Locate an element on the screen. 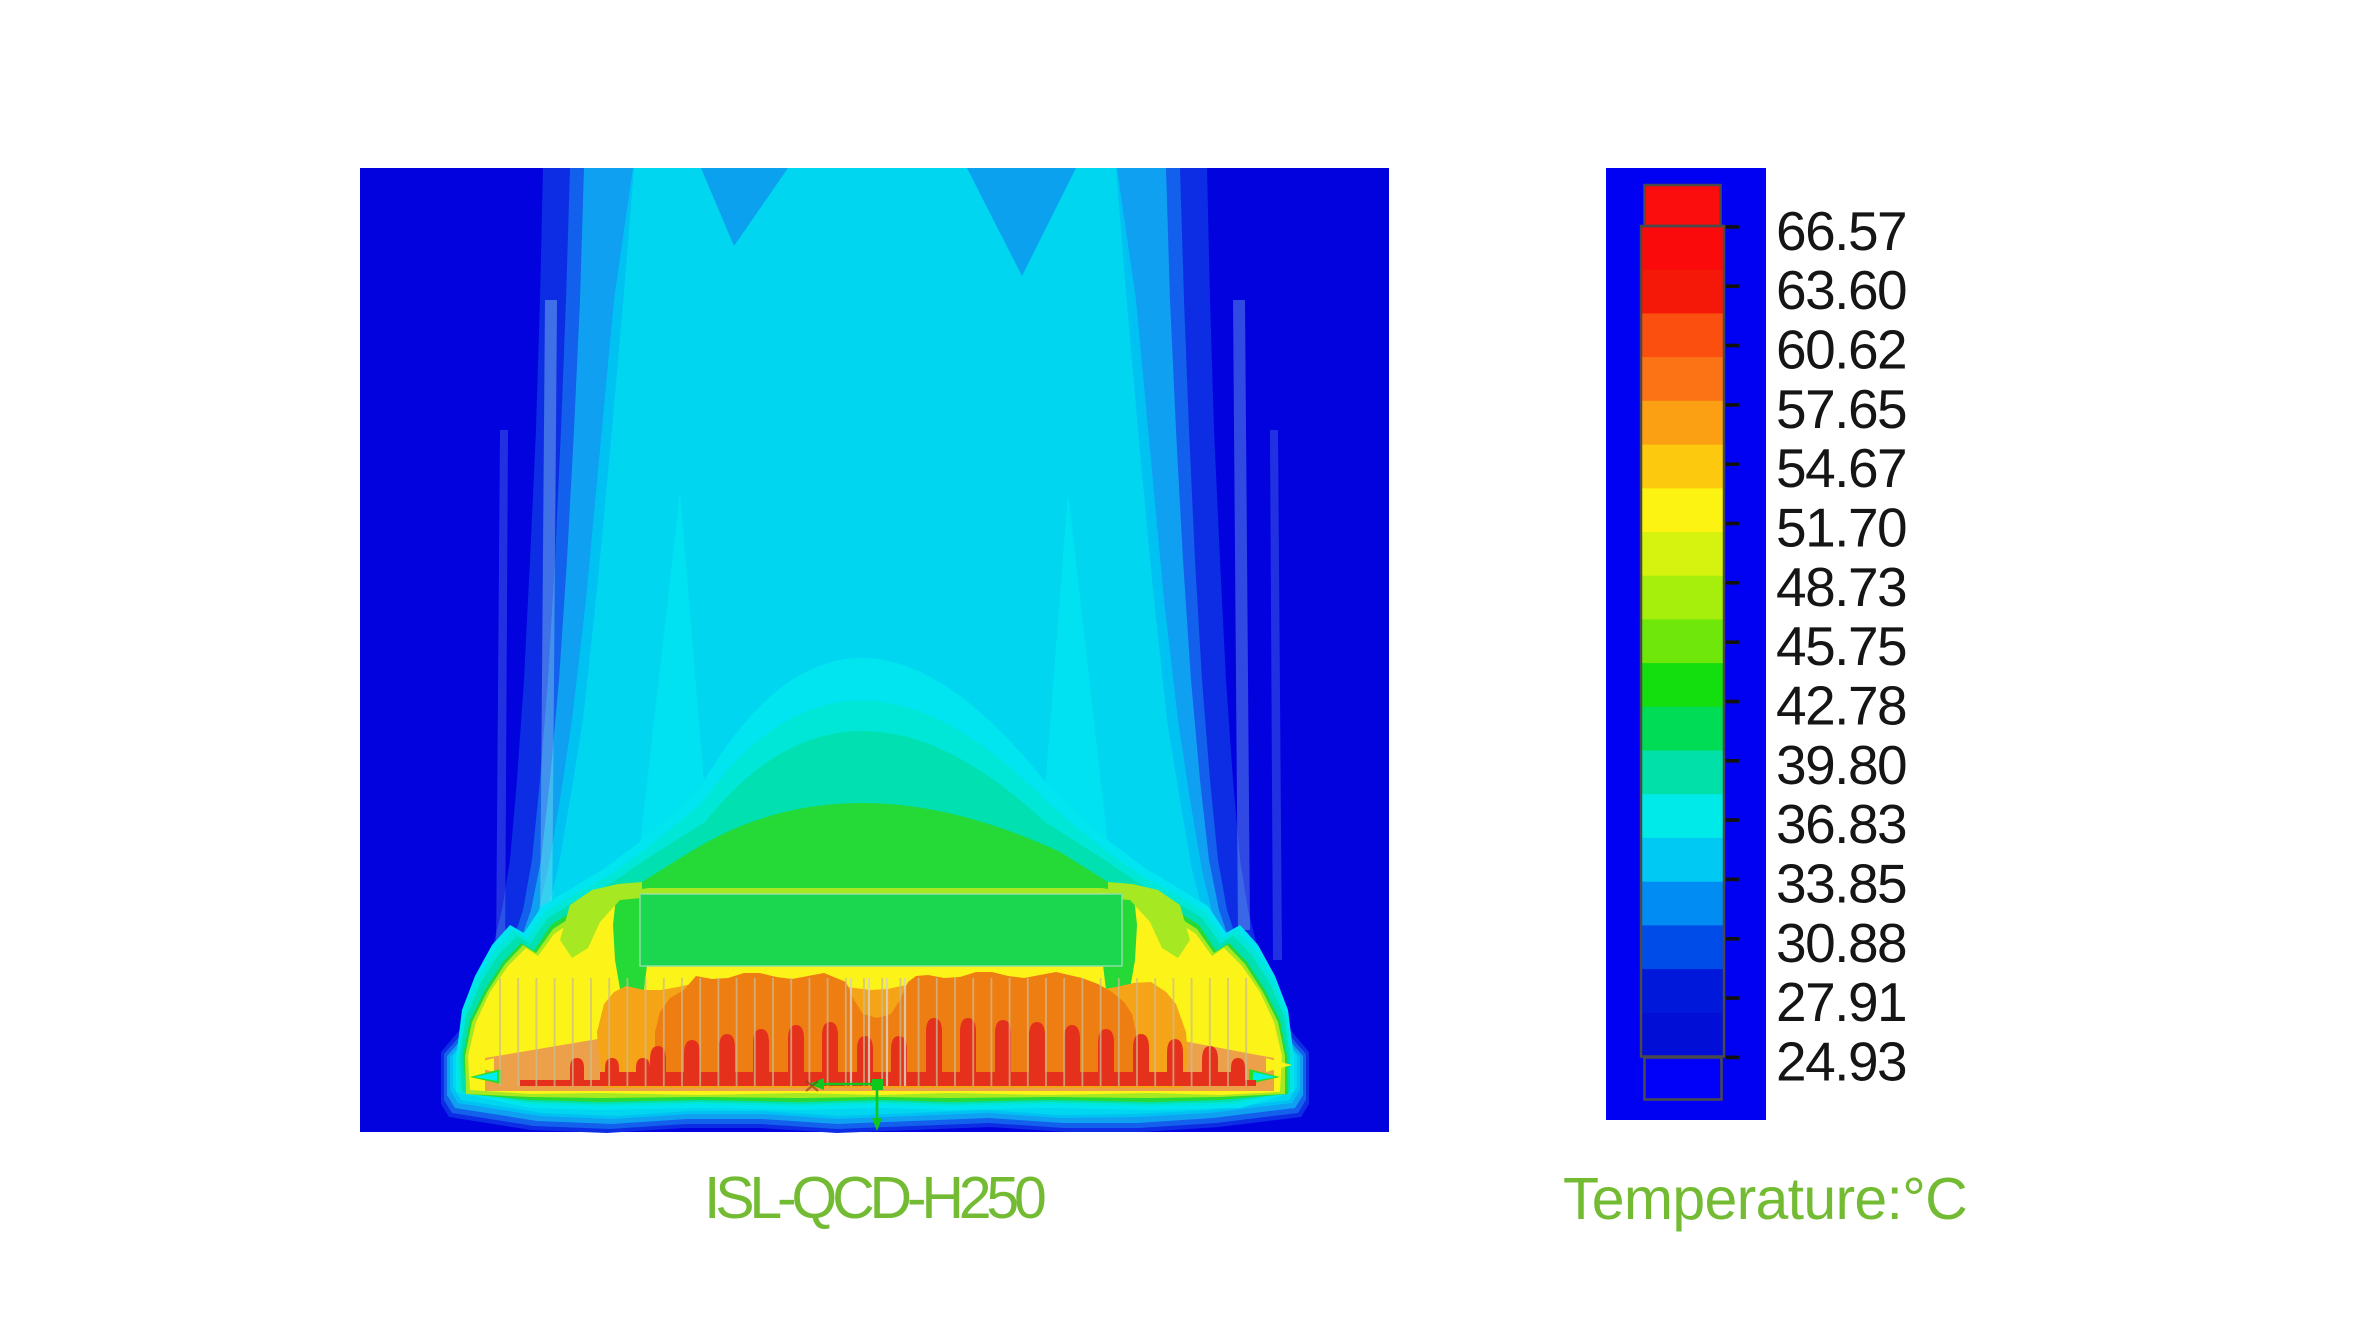 The image size is (2379, 1338). svg-text: 60.62 is located at coordinates (1841, 350).